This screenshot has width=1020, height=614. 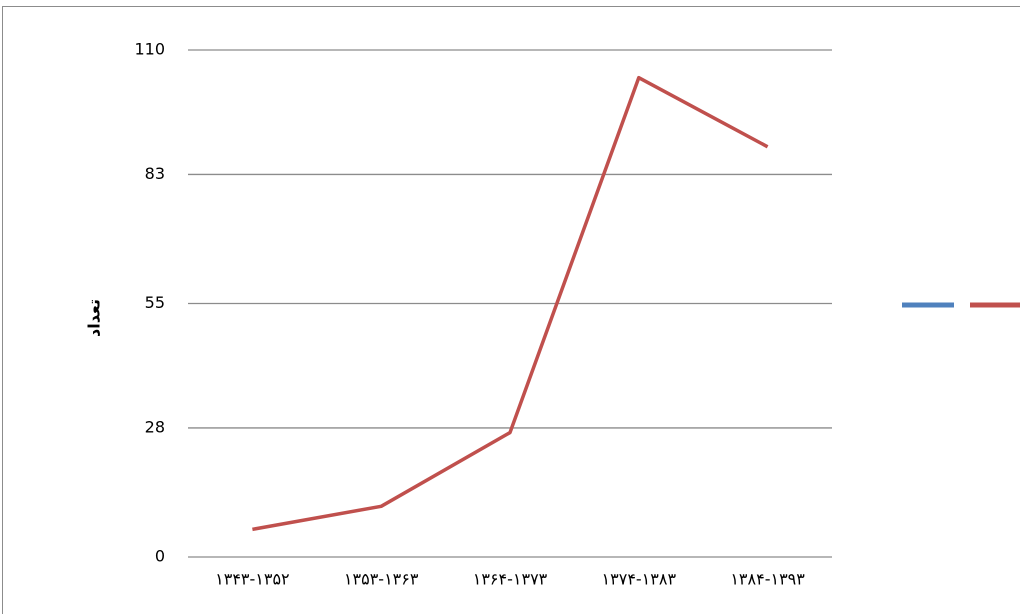 I want to click on y-tick-label: 83, so click(x=155, y=173).